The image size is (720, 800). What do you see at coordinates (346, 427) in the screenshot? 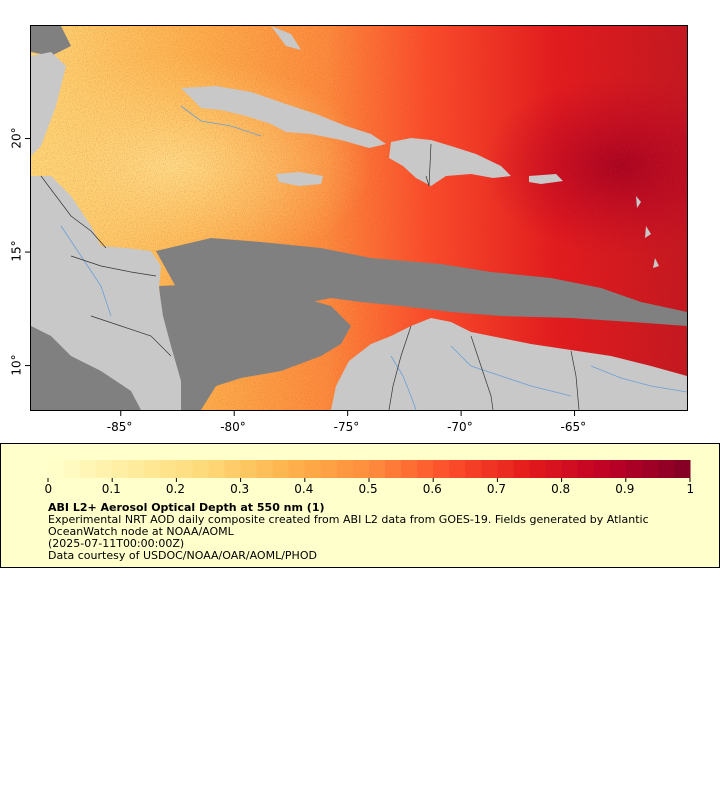
I see `x-tick-label: -75°` at bounding box center [346, 427].